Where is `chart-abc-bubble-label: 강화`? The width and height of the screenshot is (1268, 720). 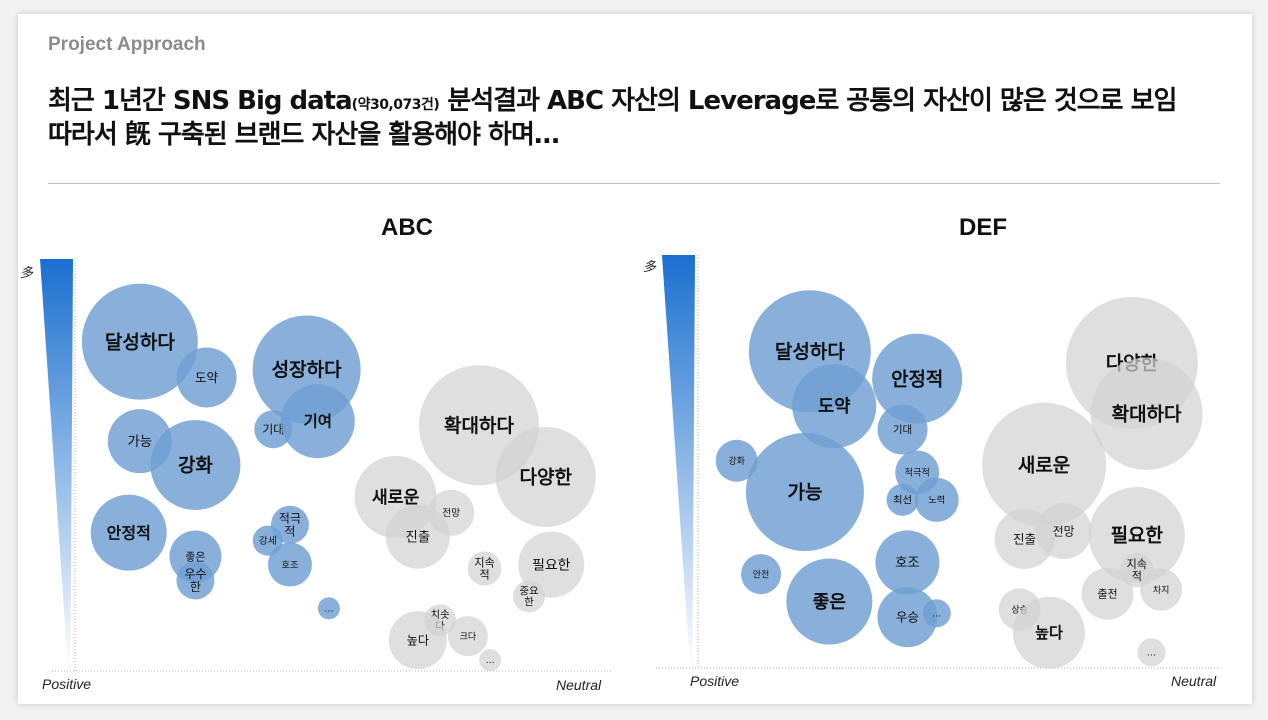 chart-abc-bubble-label: 강화 is located at coordinates (195, 466).